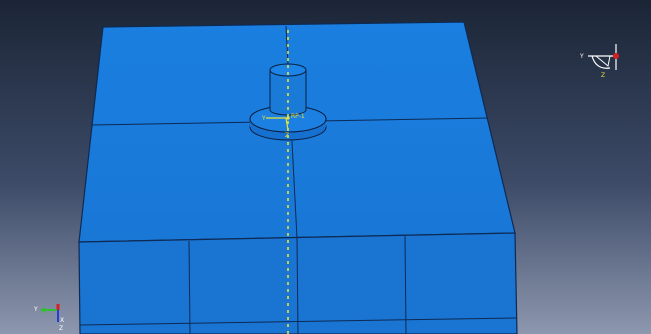 The image size is (651, 334). I want to click on global-coordinate-triad: Y Z X, so click(48, 318).